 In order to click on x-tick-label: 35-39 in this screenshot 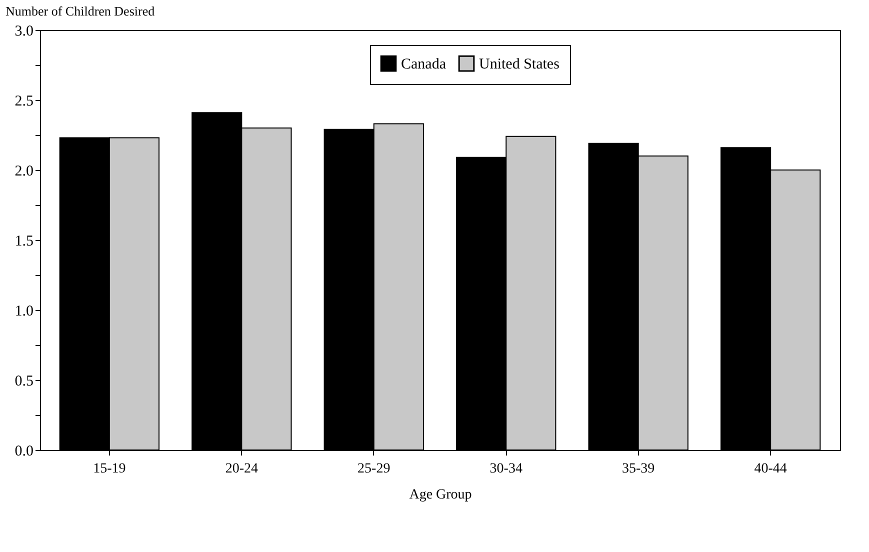, I will do `click(638, 469)`.